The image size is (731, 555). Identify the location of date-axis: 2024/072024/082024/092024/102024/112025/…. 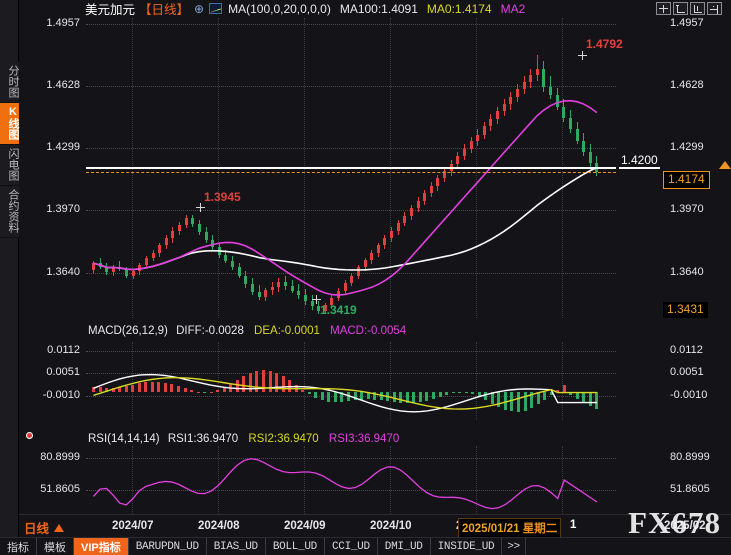
(375, 526).